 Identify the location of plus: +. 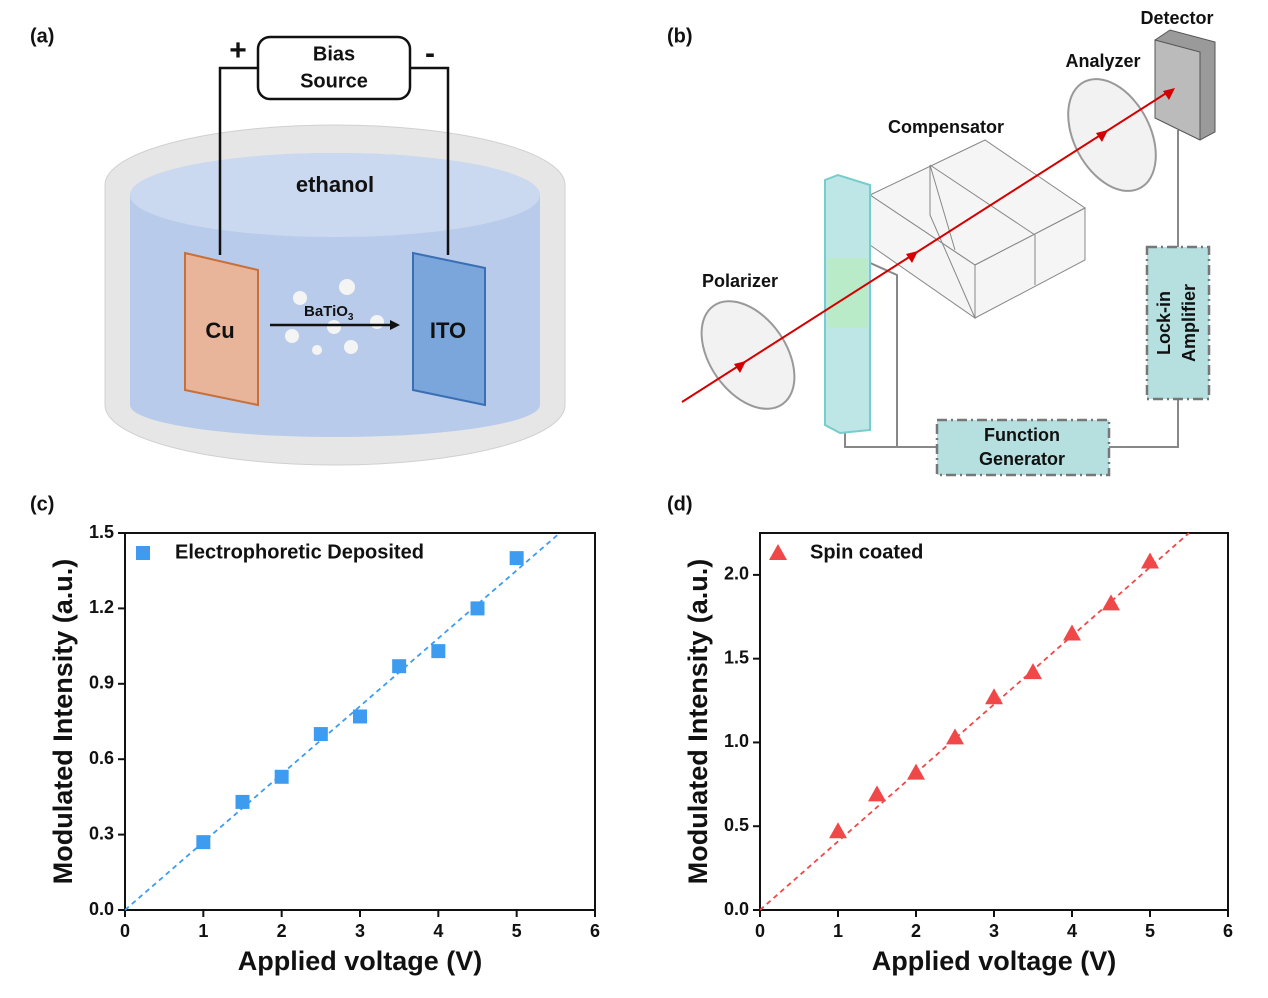
(238, 50).